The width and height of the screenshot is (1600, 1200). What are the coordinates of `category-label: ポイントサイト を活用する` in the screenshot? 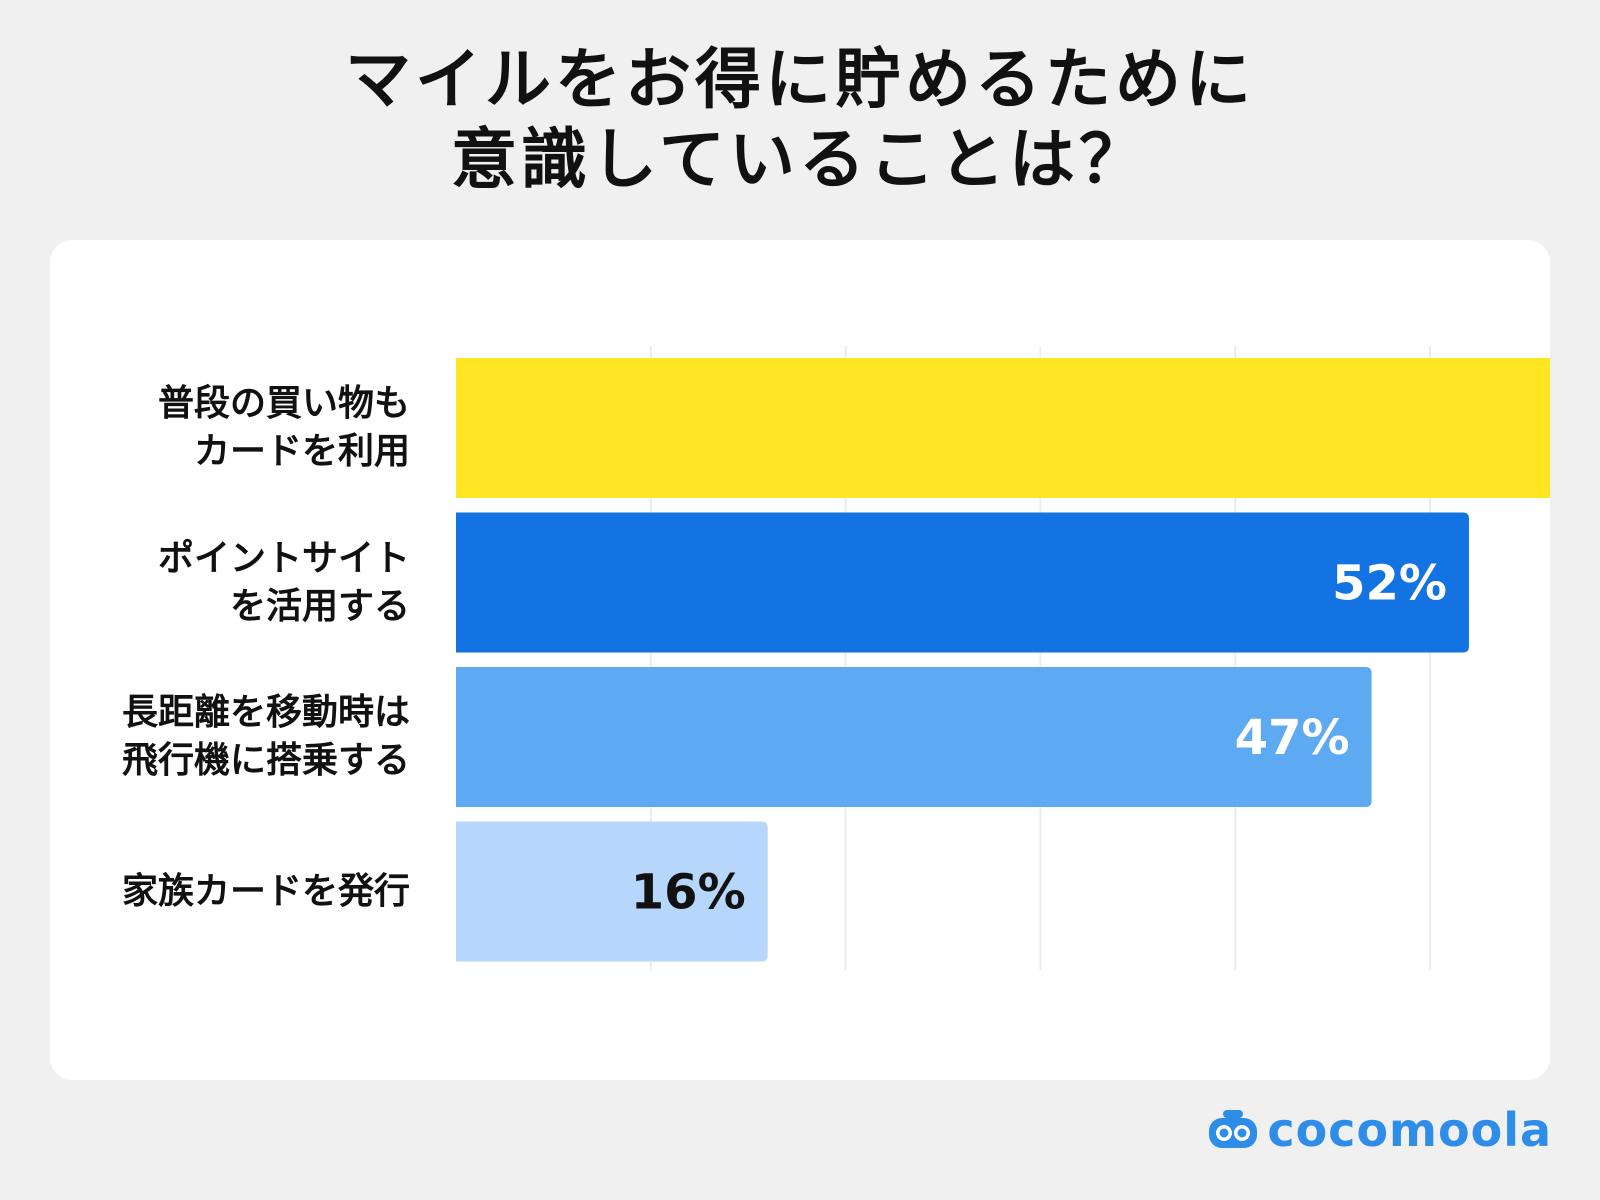 It's located at (283, 582).